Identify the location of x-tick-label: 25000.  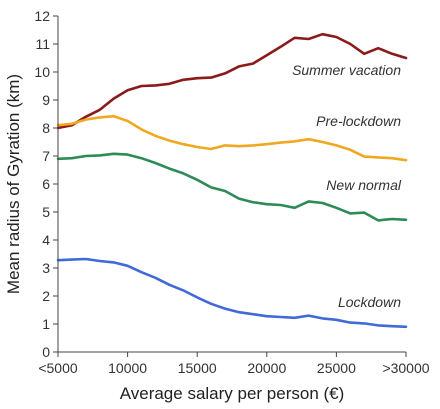
(336, 368).